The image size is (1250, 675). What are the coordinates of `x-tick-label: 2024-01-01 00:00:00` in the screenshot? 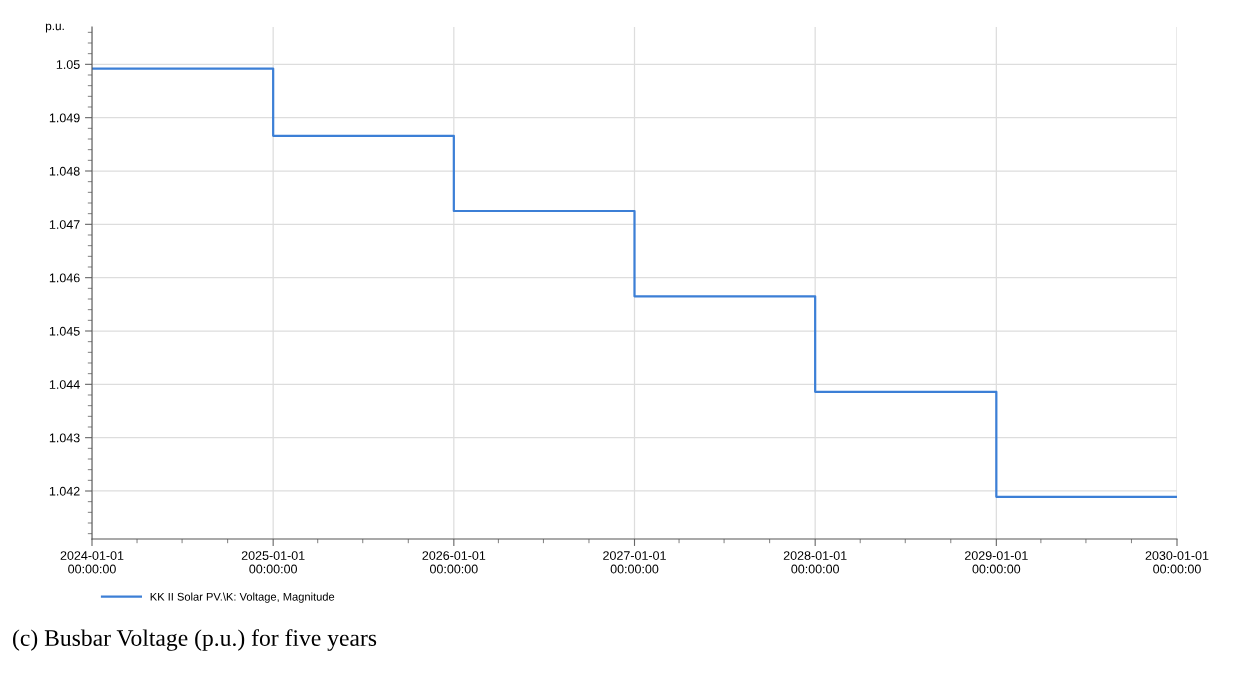 It's located at (92, 562).